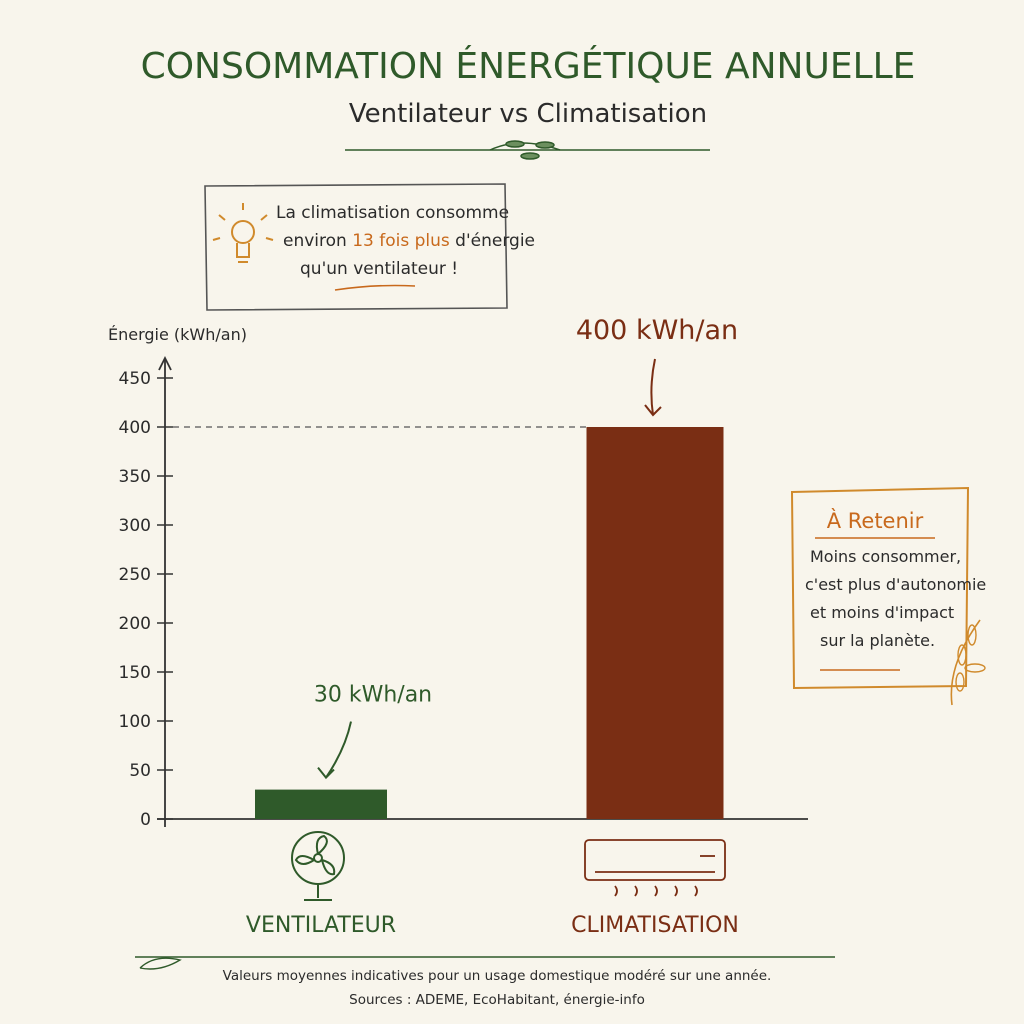 The width and height of the screenshot is (1024, 1024). What do you see at coordinates (140, 771) in the screenshot?
I see `y-tick-label: 50` at bounding box center [140, 771].